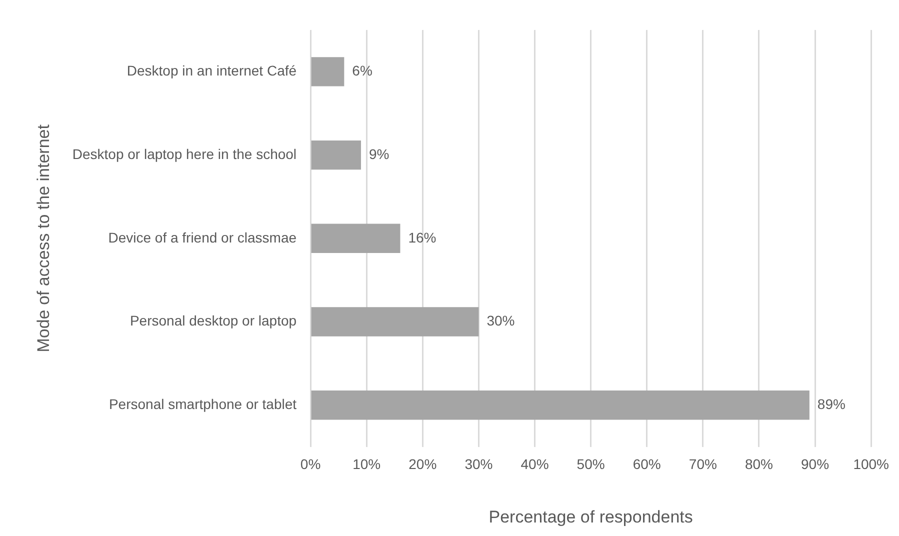 The height and width of the screenshot is (536, 899). What do you see at coordinates (702, 464) in the screenshot?
I see `x-tick-label: 70%` at bounding box center [702, 464].